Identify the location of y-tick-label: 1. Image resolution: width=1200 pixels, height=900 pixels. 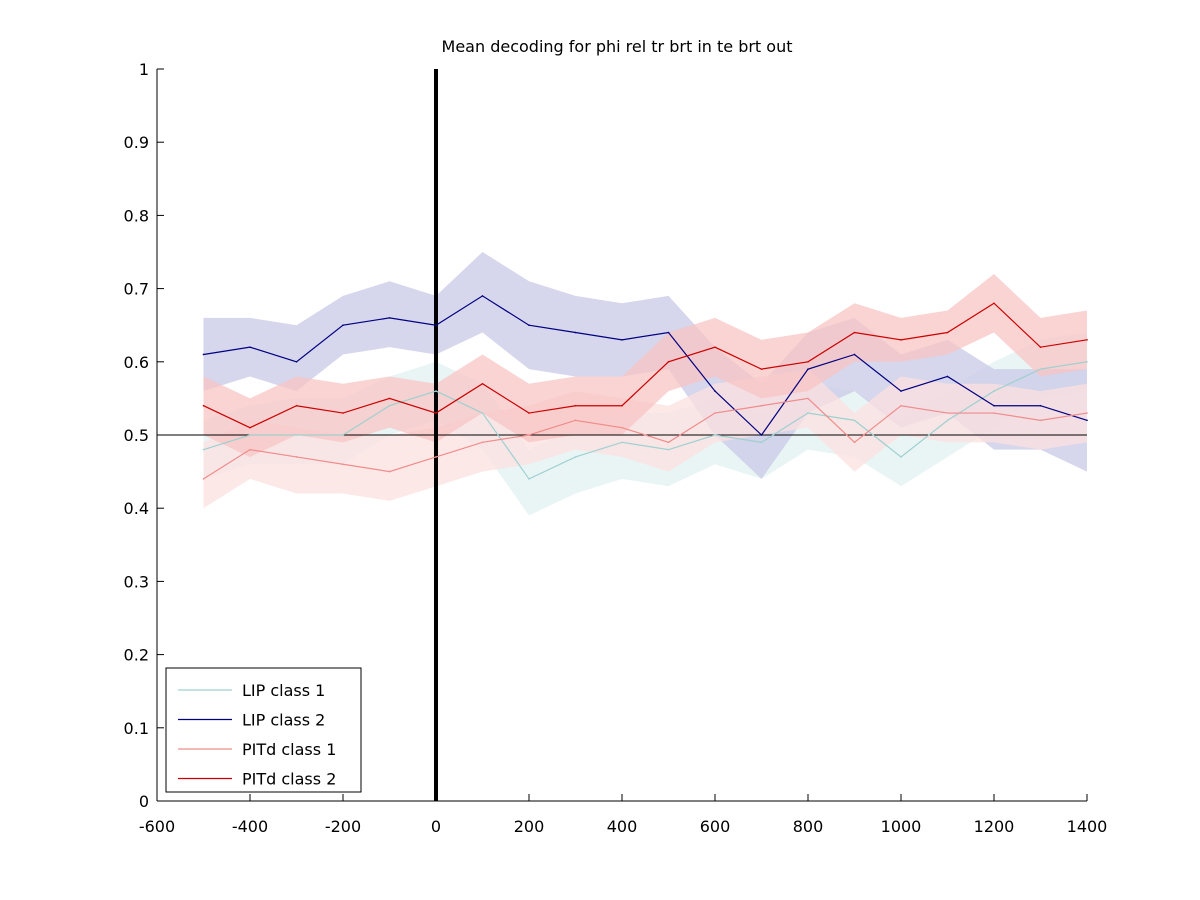
(144, 69).